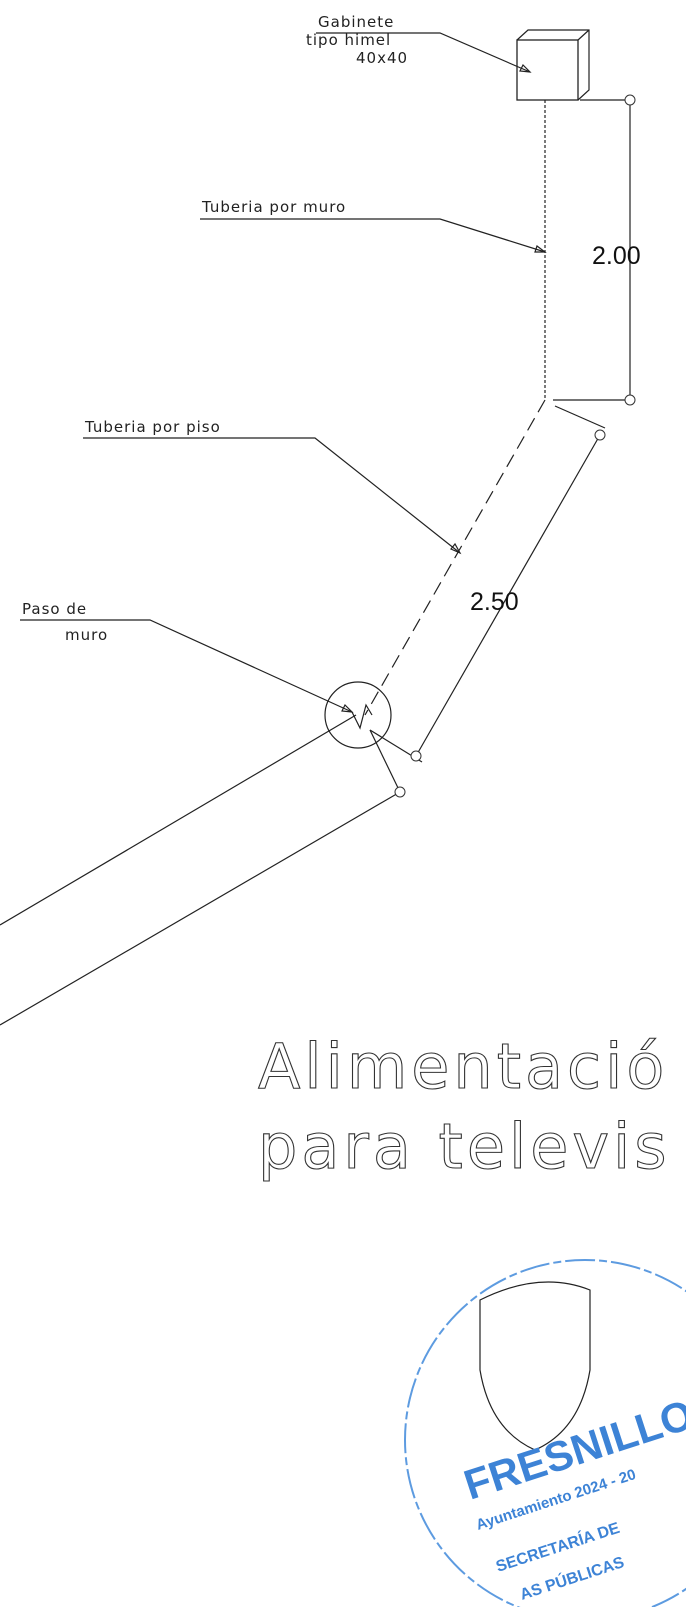 This screenshot has width=686, height=1607. What do you see at coordinates (362, 716) in the screenshot?
I see `break-symbol` at bounding box center [362, 716].